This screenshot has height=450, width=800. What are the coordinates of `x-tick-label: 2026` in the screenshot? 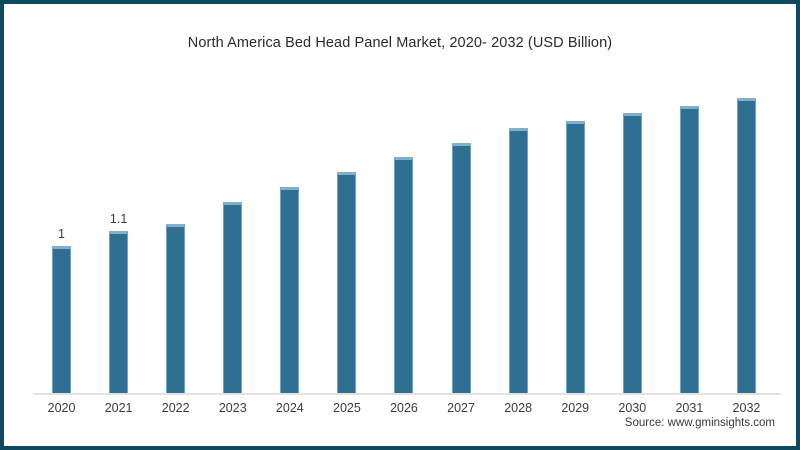 It's located at (404, 408).